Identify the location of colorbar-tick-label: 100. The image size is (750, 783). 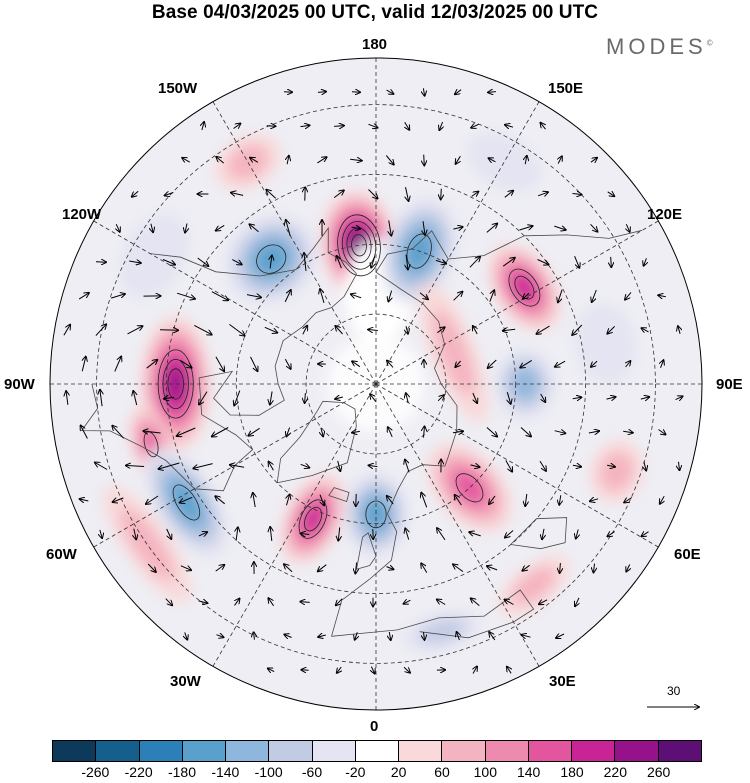
(485, 772).